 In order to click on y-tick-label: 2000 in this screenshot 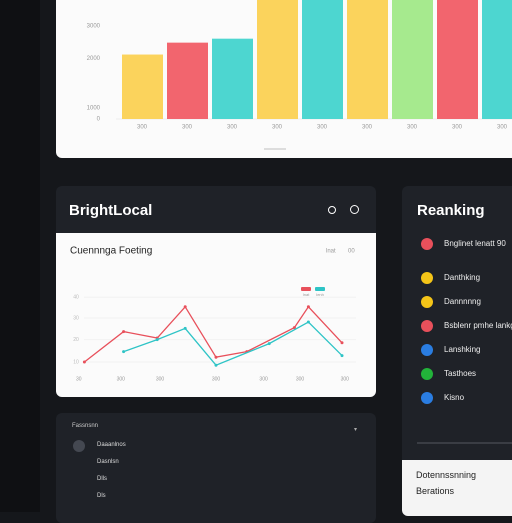, I will do `click(94, 59)`.